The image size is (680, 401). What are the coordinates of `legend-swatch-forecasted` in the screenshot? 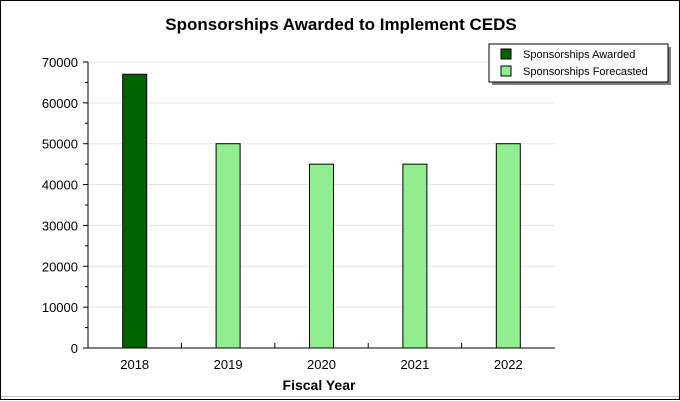 It's located at (506, 71).